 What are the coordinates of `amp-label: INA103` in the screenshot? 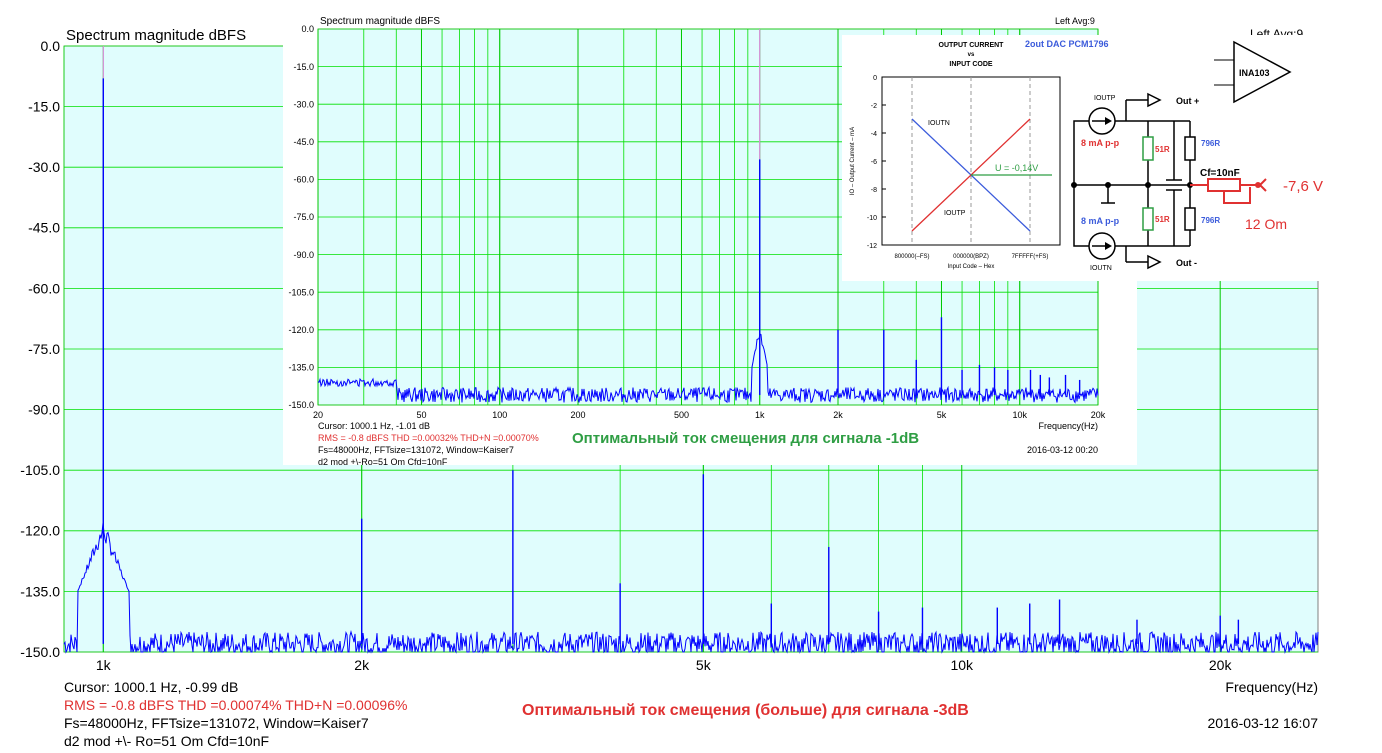 It's located at (1254, 73).